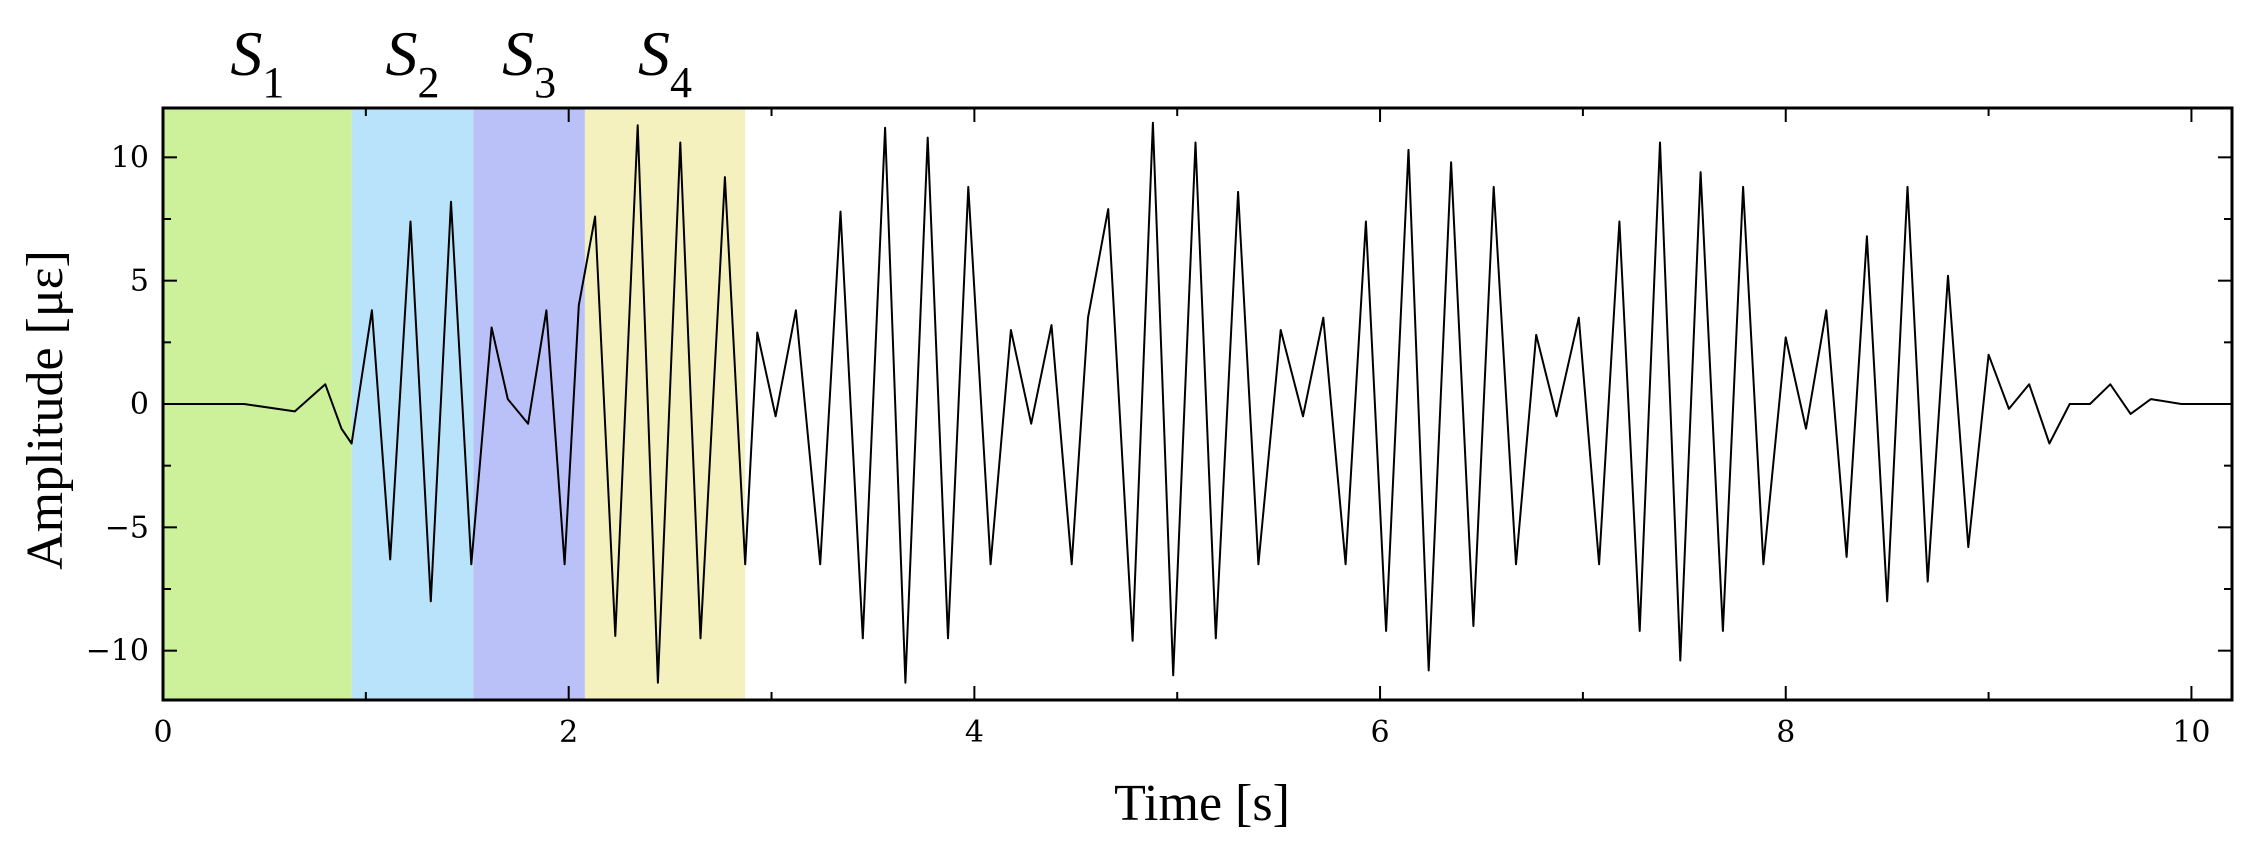 This screenshot has width=2251, height=851. I want to click on x-tick-label: 10, so click(2191, 732).